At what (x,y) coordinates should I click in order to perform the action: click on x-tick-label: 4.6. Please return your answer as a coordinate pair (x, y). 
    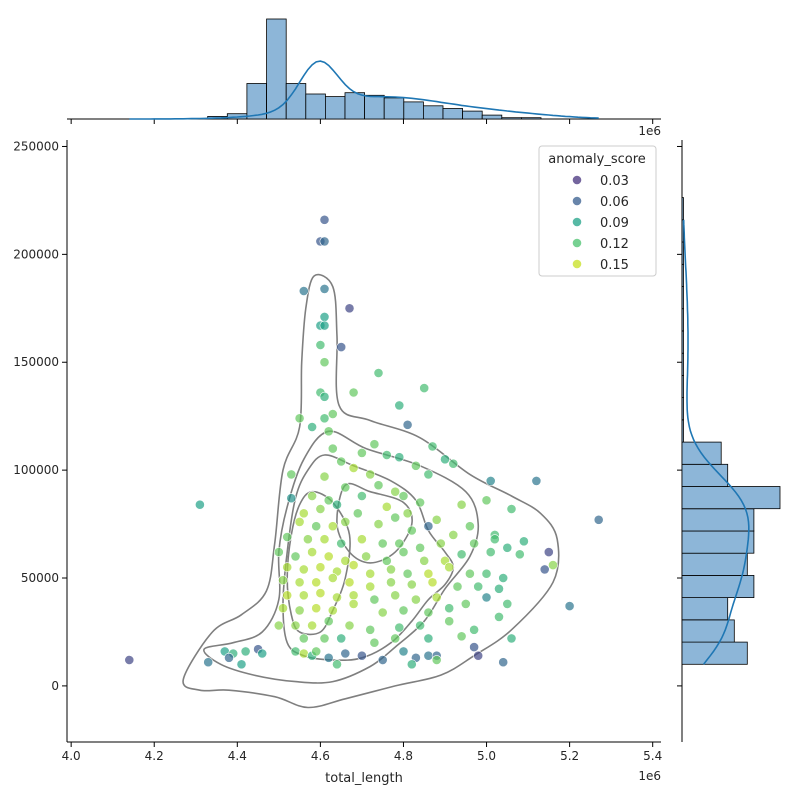
    Looking at the image, I should click on (320, 756).